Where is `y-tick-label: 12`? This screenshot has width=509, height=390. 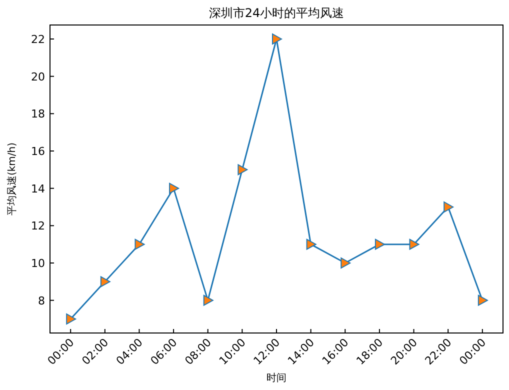
y-tick-label: 12 is located at coordinates (38, 226).